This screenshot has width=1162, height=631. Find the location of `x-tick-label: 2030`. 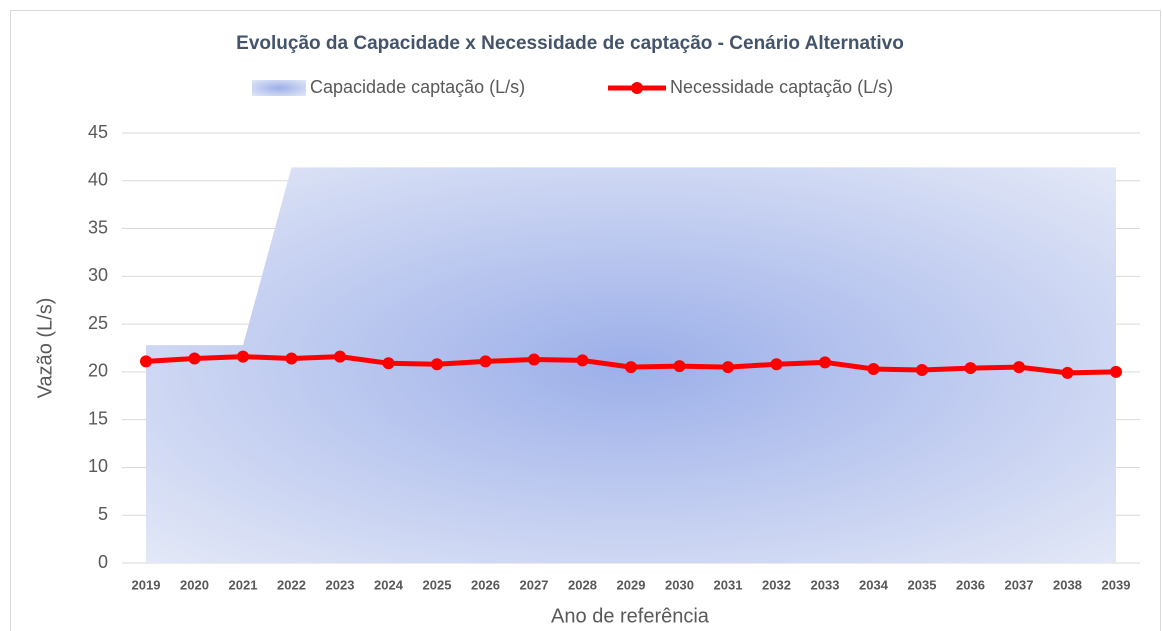

x-tick-label: 2030 is located at coordinates (679, 584).